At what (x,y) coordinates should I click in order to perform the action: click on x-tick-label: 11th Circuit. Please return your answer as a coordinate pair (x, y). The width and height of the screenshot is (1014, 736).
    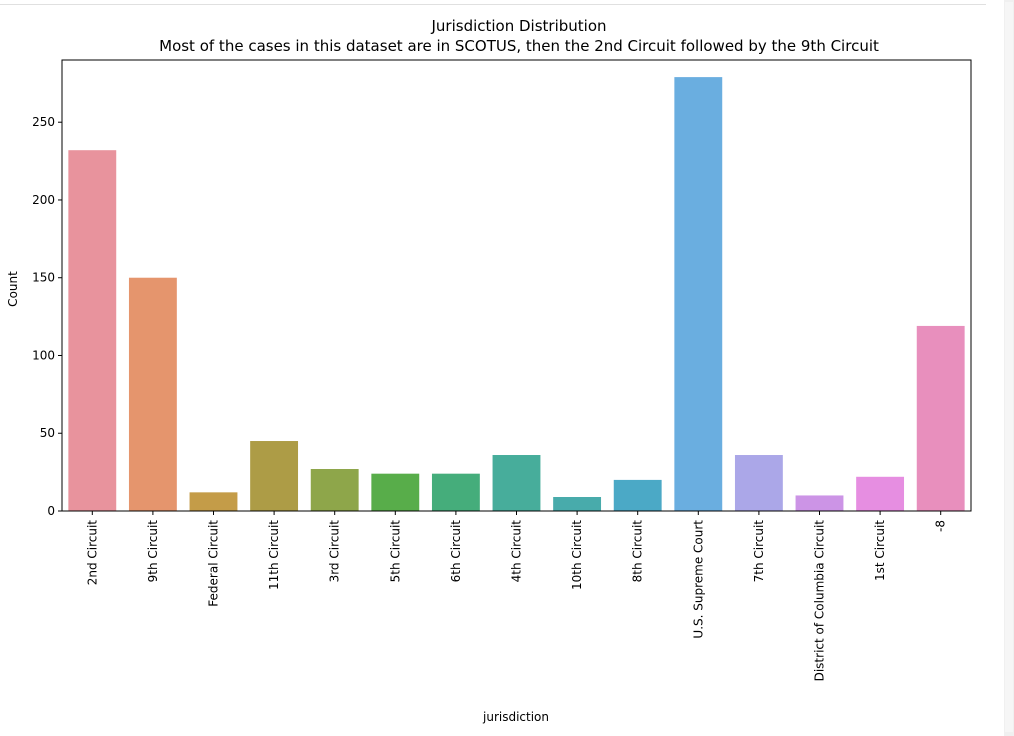
    Looking at the image, I should click on (274, 555).